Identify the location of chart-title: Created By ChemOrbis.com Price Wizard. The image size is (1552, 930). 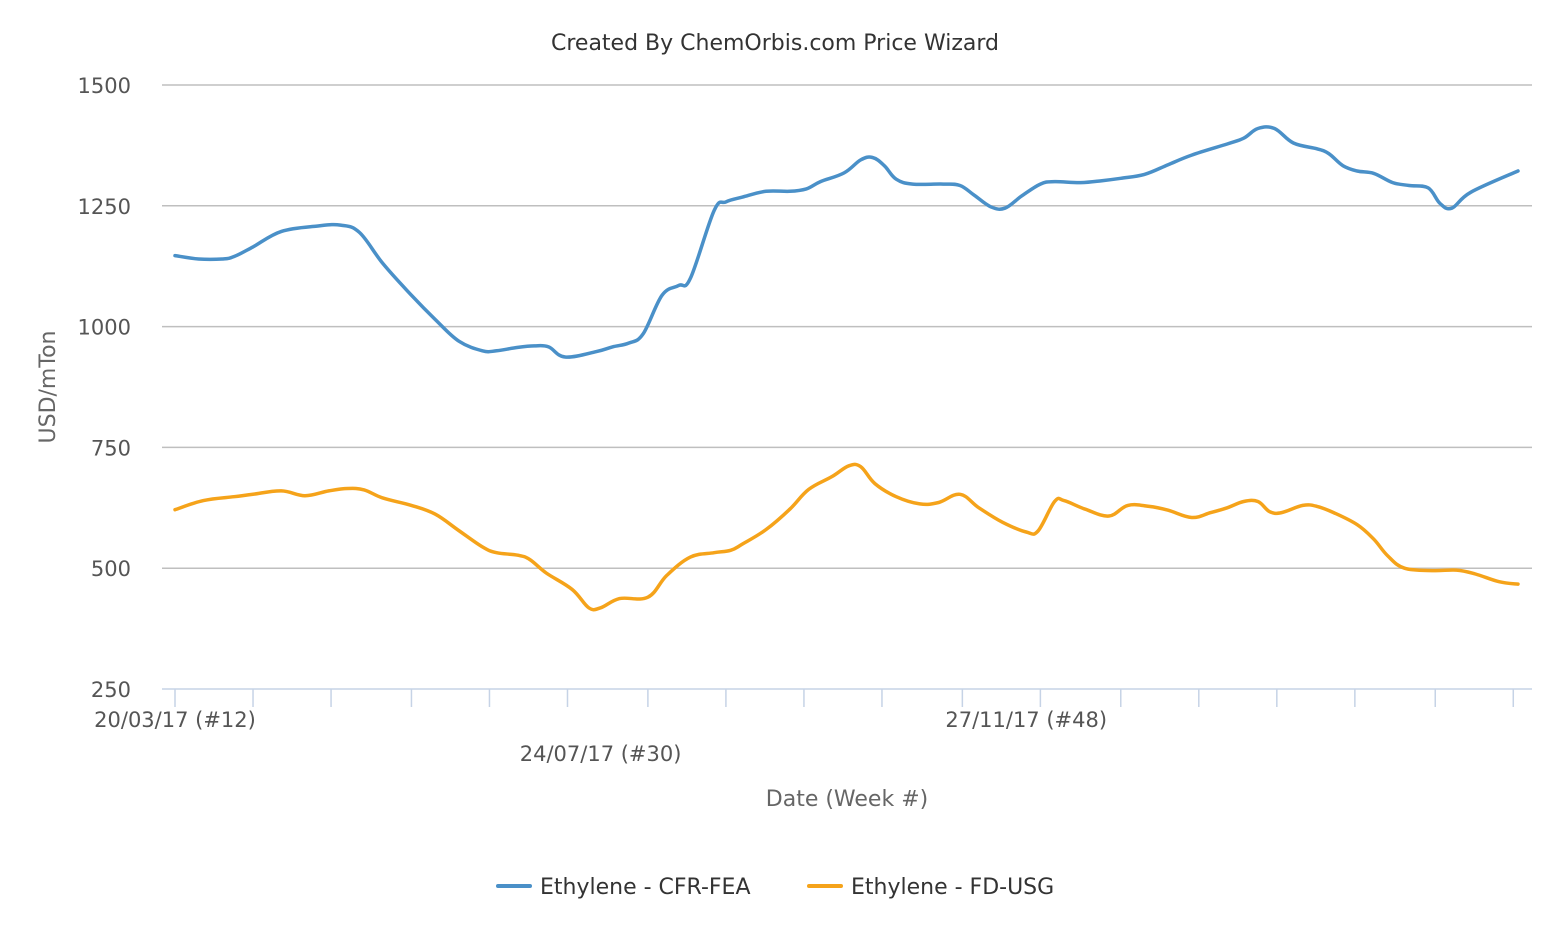
(775, 43).